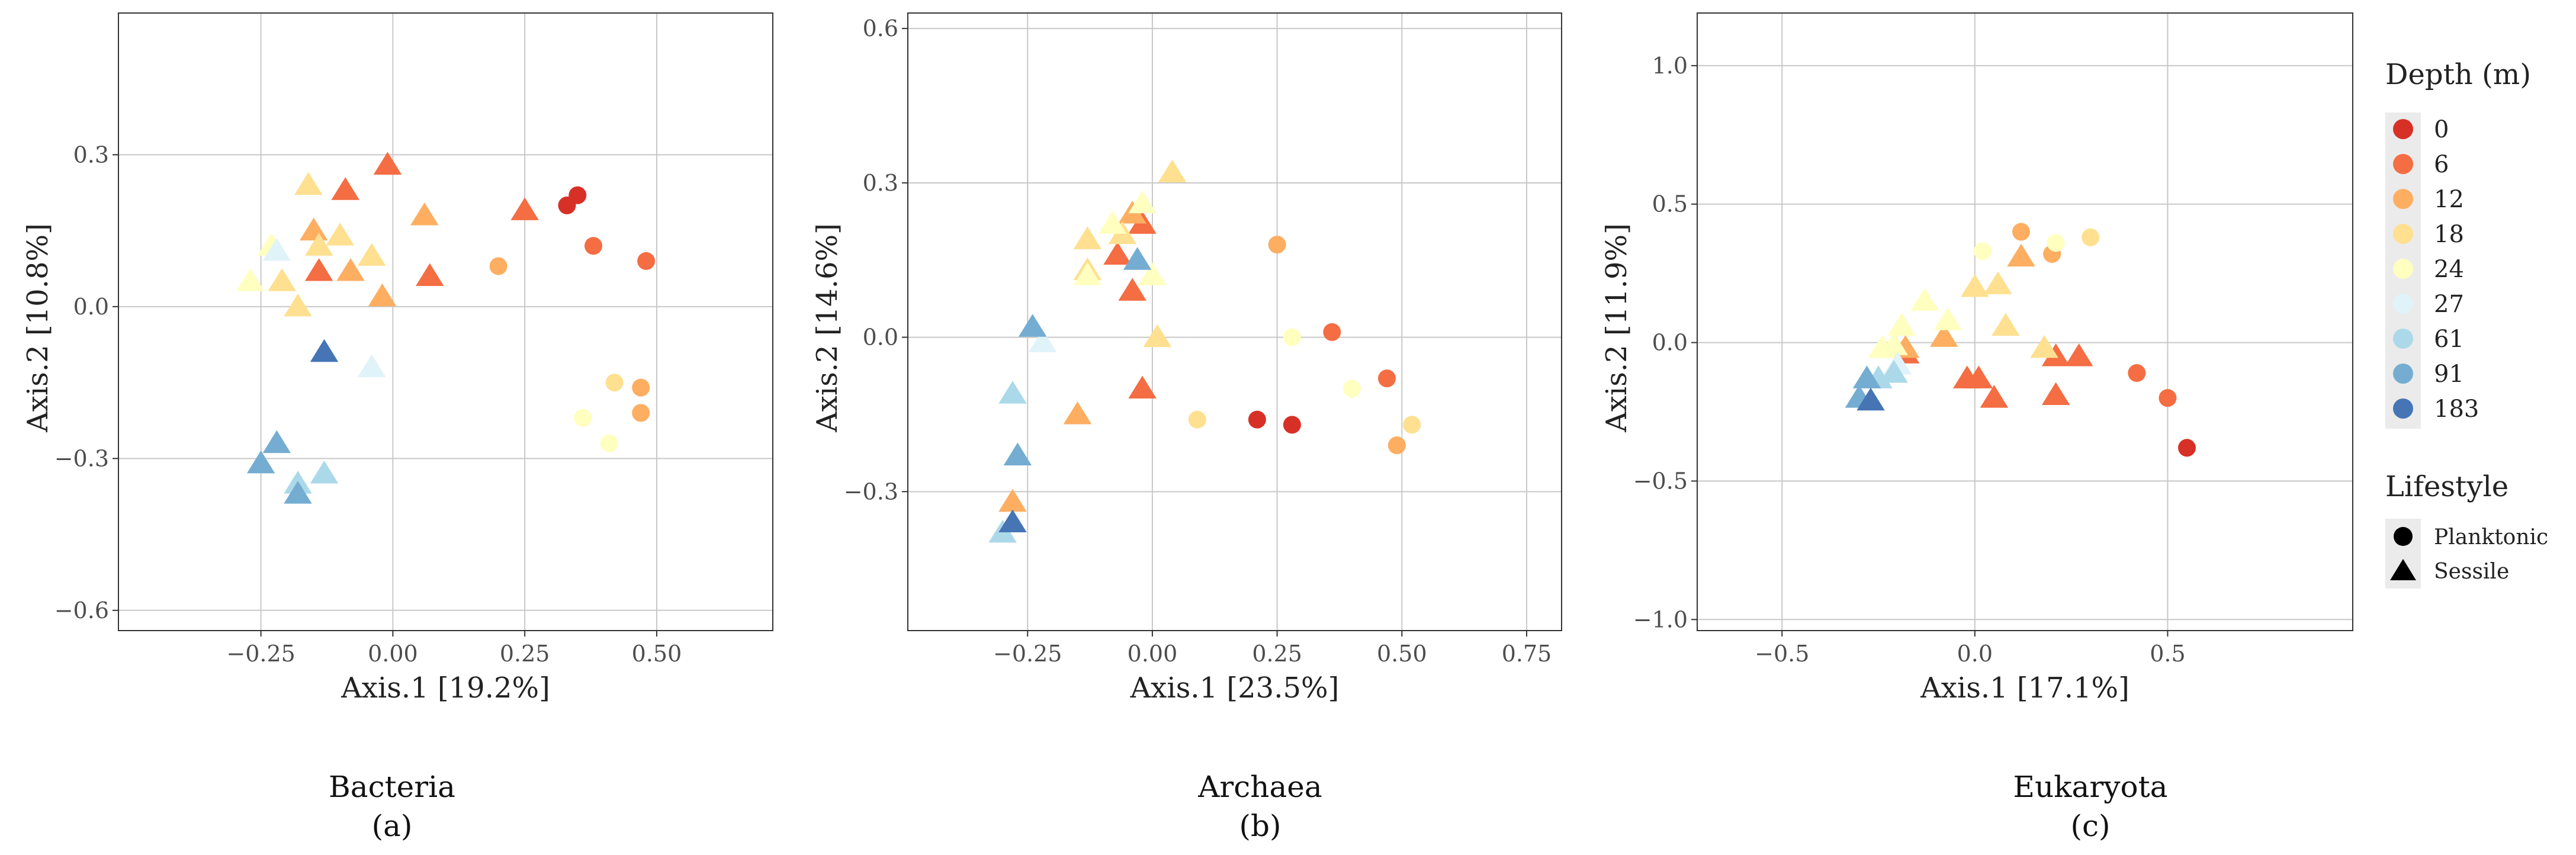  What do you see at coordinates (2090, 826) in the screenshot?
I see `panel-caption: (c)` at bounding box center [2090, 826].